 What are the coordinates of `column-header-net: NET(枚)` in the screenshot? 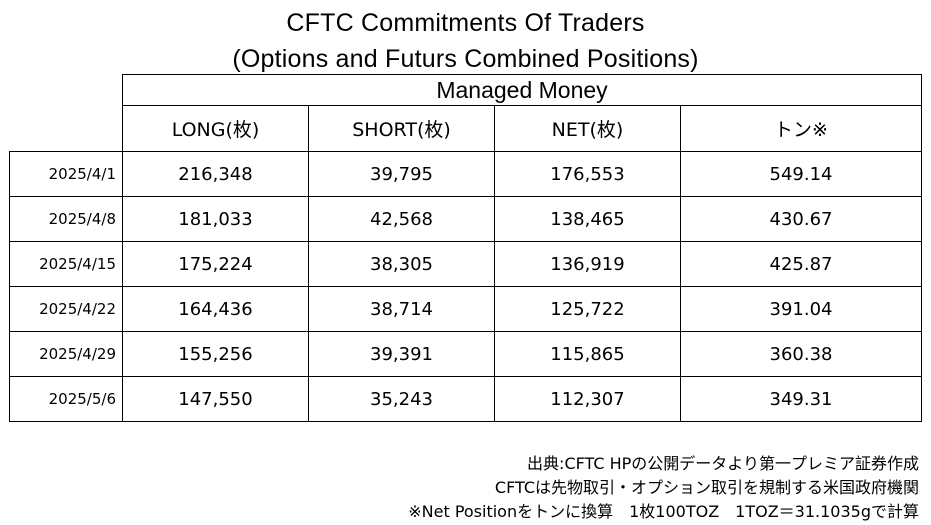 It's located at (587, 128).